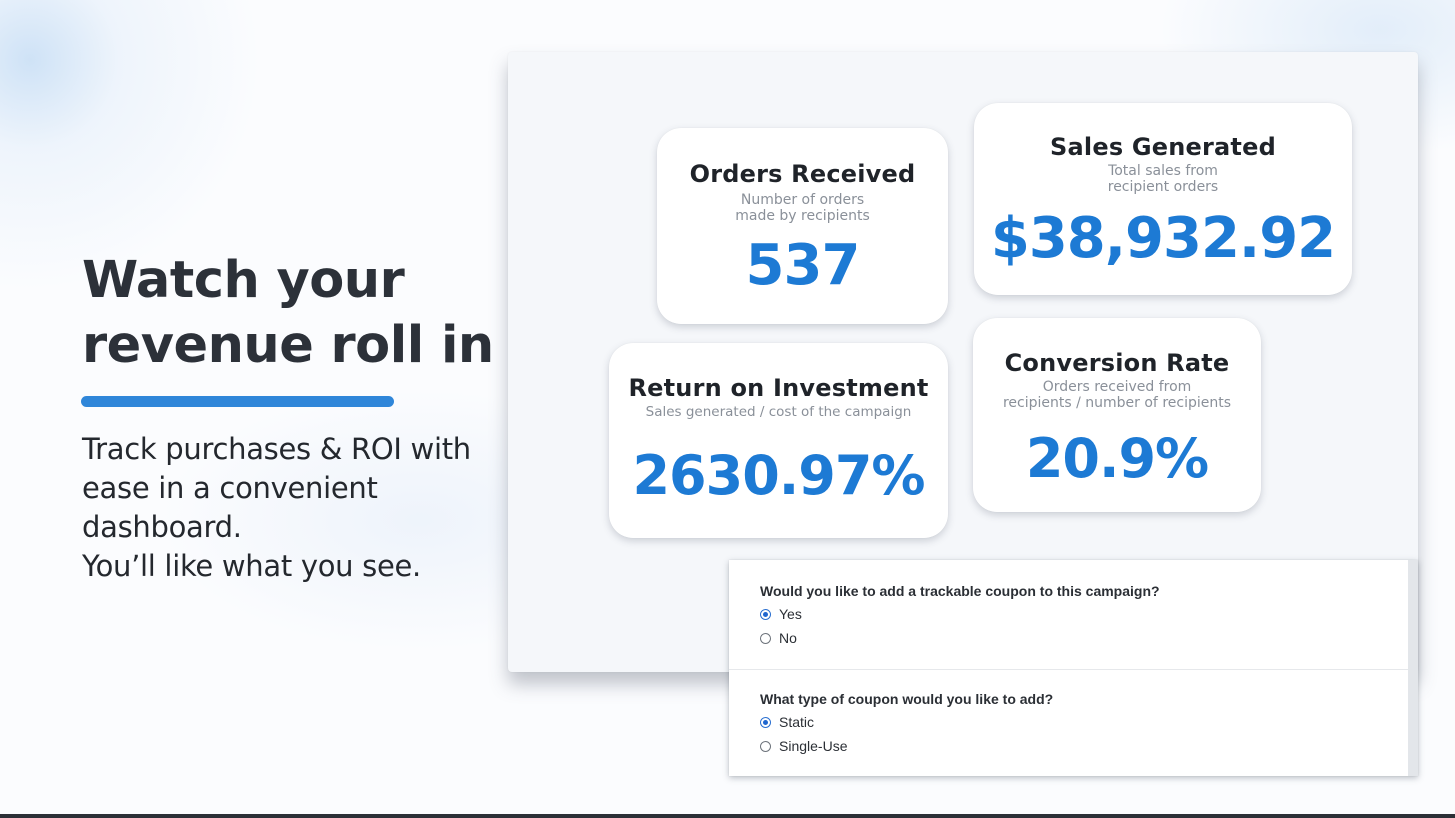 The width and height of the screenshot is (1455, 818). What do you see at coordinates (790, 614) in the screenshot?
I see `coupon-option-yes-label: Yes` at bounding box center [790, 614].